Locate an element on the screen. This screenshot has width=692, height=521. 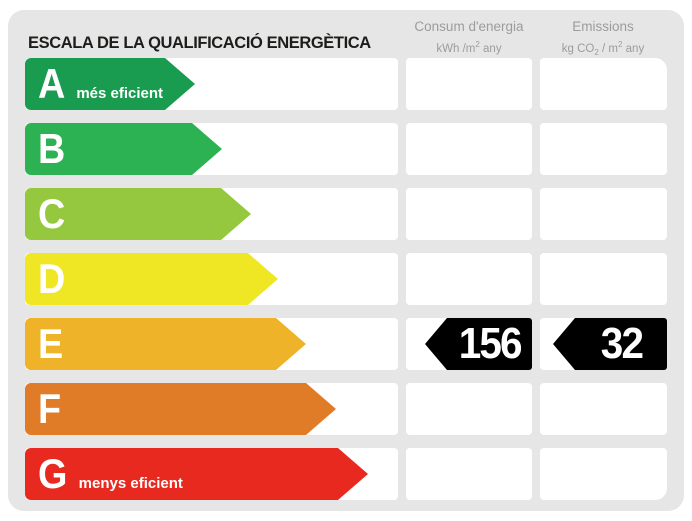
column-header-emissions: Emissions kg CO2 / m2 any is located at coordinates (603, 39).